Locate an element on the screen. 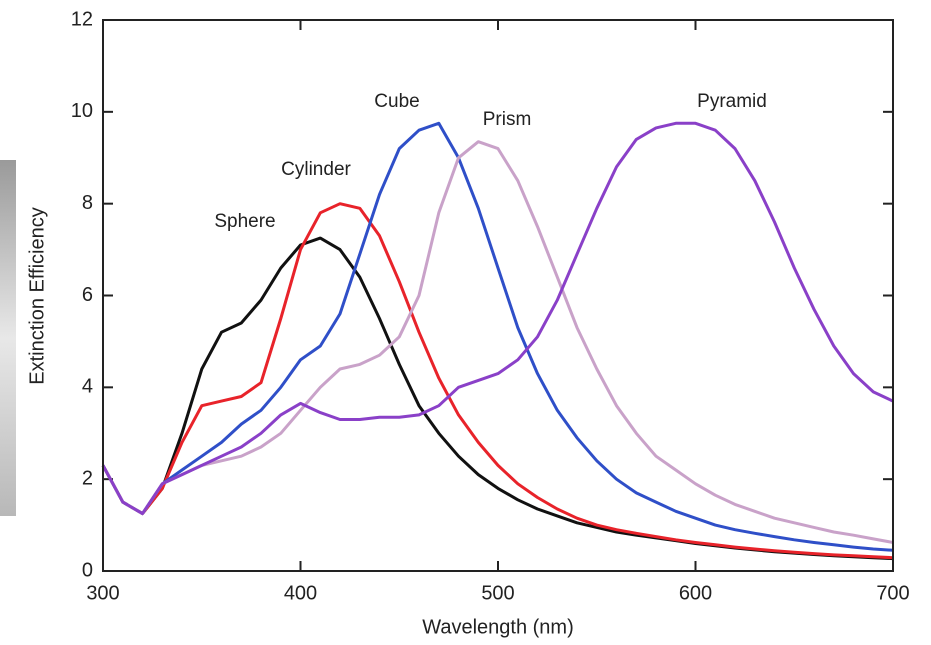 Image resolution: width=931 pixels, height=645 pixels. x-tick-label: 300 is located at coordinates (102, 593).